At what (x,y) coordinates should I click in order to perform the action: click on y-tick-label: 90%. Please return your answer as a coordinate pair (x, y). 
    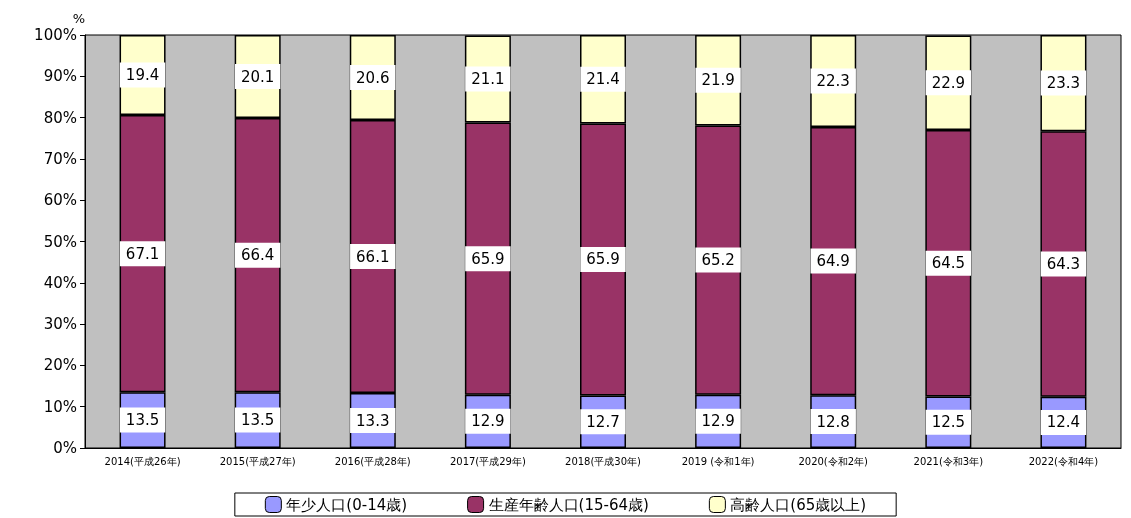
    Looking at the image, I should click on (60, 76).